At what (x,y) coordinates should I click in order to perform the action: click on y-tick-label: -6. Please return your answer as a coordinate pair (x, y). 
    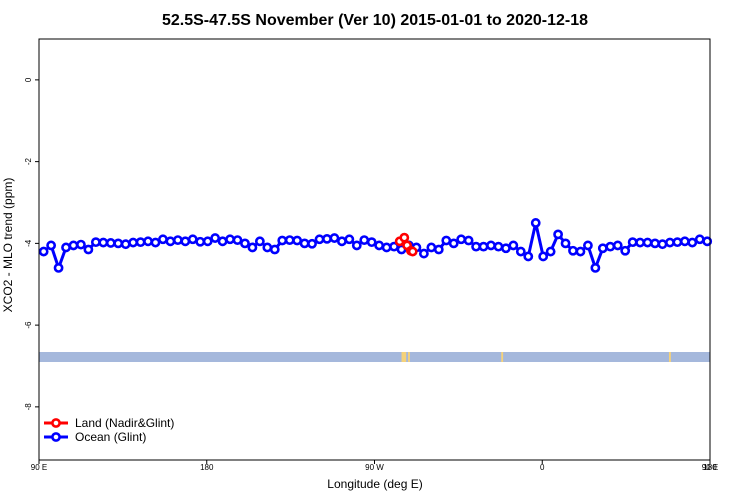
    Looking at the image, I should click on (28, 325).